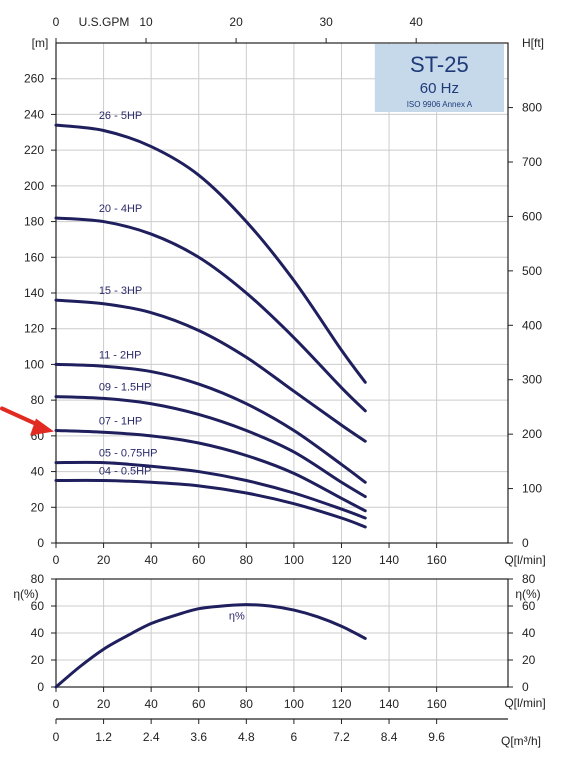 Image resolution: width=561 pixels, height=762 pixels. What do you see at coordinates (532, 108) in the screenshot?
I see `ft-tick-label: 800` at bounding box center [532, 108].